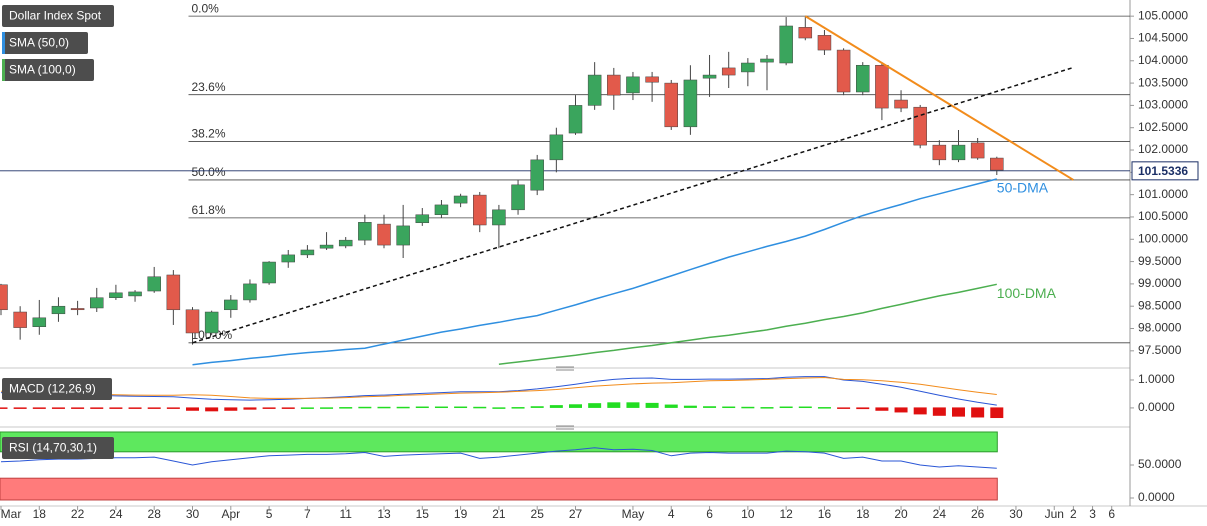 The image size is (1207, 526). Describe the element at coordinates (39, 43) in the screenshot. I see `legend-label: SMA (50,0)` at that location.